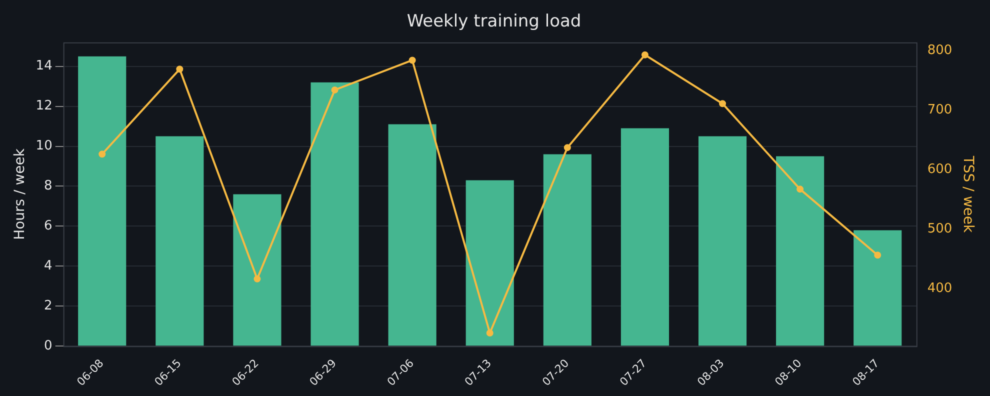  What do you see at coordinates (20, 194) in the screenshot?
I see `y-axis-title: Hours / week` at bounding box center [20, 194].